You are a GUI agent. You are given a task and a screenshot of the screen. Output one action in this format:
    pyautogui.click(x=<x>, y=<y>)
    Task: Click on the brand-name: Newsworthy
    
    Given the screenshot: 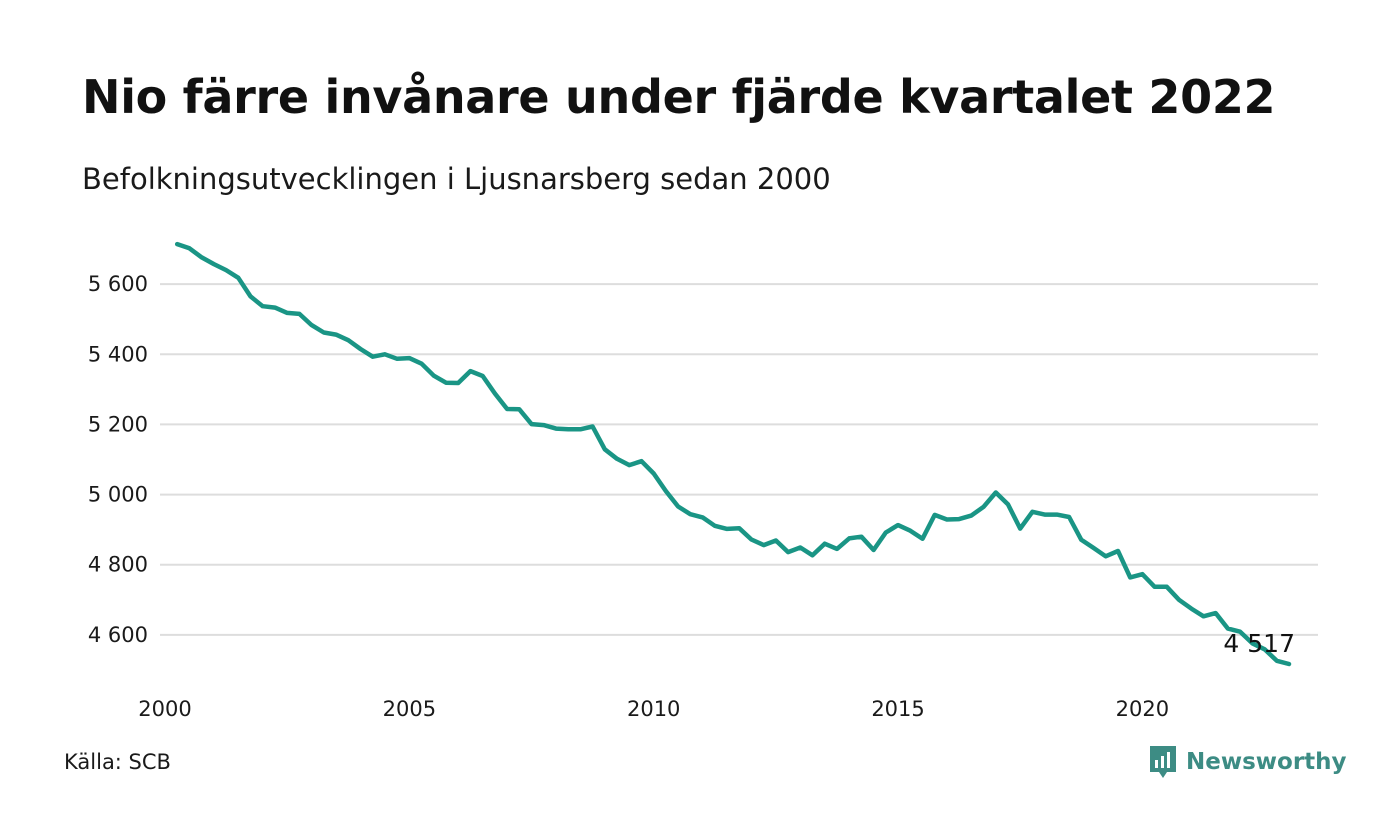 What is the action you would take?
    pyautogui.click(x=1266, y=762)
    